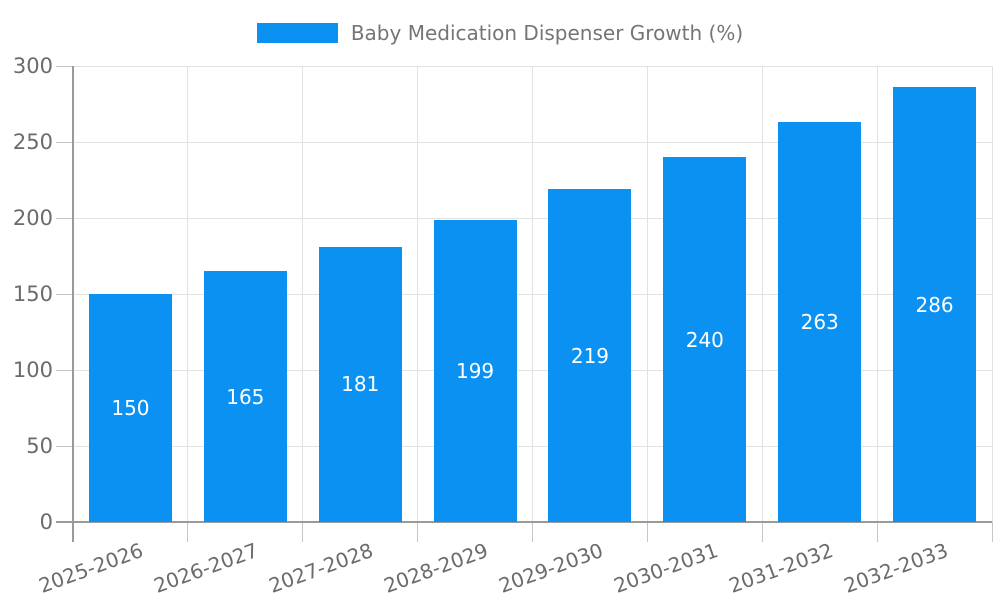 The image size is (1000, 600). What do you see at coordinates (321, 568) in the screenshot?
I see `x-axis-label: 2027-2028` at bounding box center [321, 568].